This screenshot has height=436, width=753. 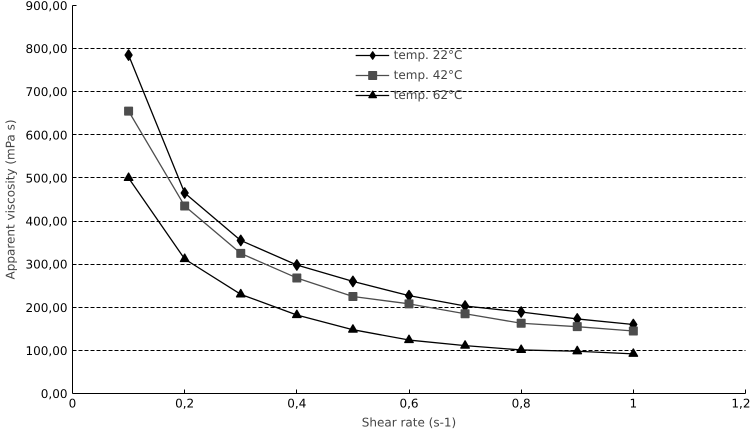 What do you see at coordinates (47, 49) in the screenshot?
I see `y-tick-label: 800,00` at bounding box center [47, 49].